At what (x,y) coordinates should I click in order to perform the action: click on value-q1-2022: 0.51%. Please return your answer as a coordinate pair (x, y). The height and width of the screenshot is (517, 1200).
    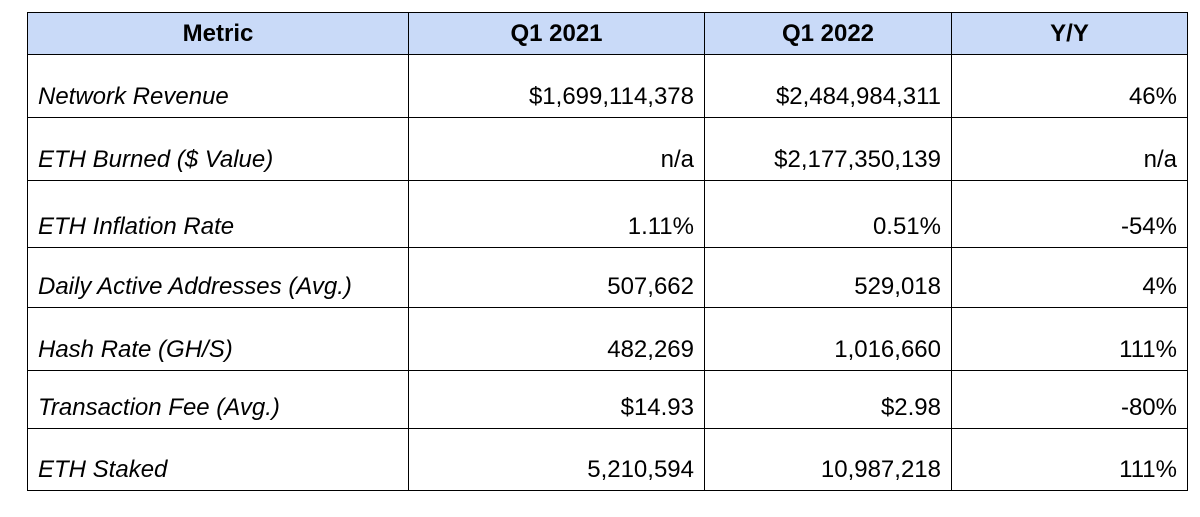
    Looking at the image, I should click on (828, 214).